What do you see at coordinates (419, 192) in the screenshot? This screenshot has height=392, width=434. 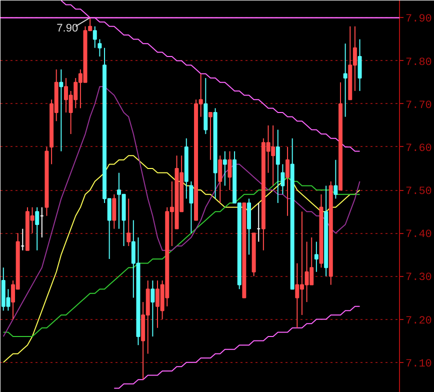 I see `y-tick-label: 7.50` at bounding box center [419, 192].